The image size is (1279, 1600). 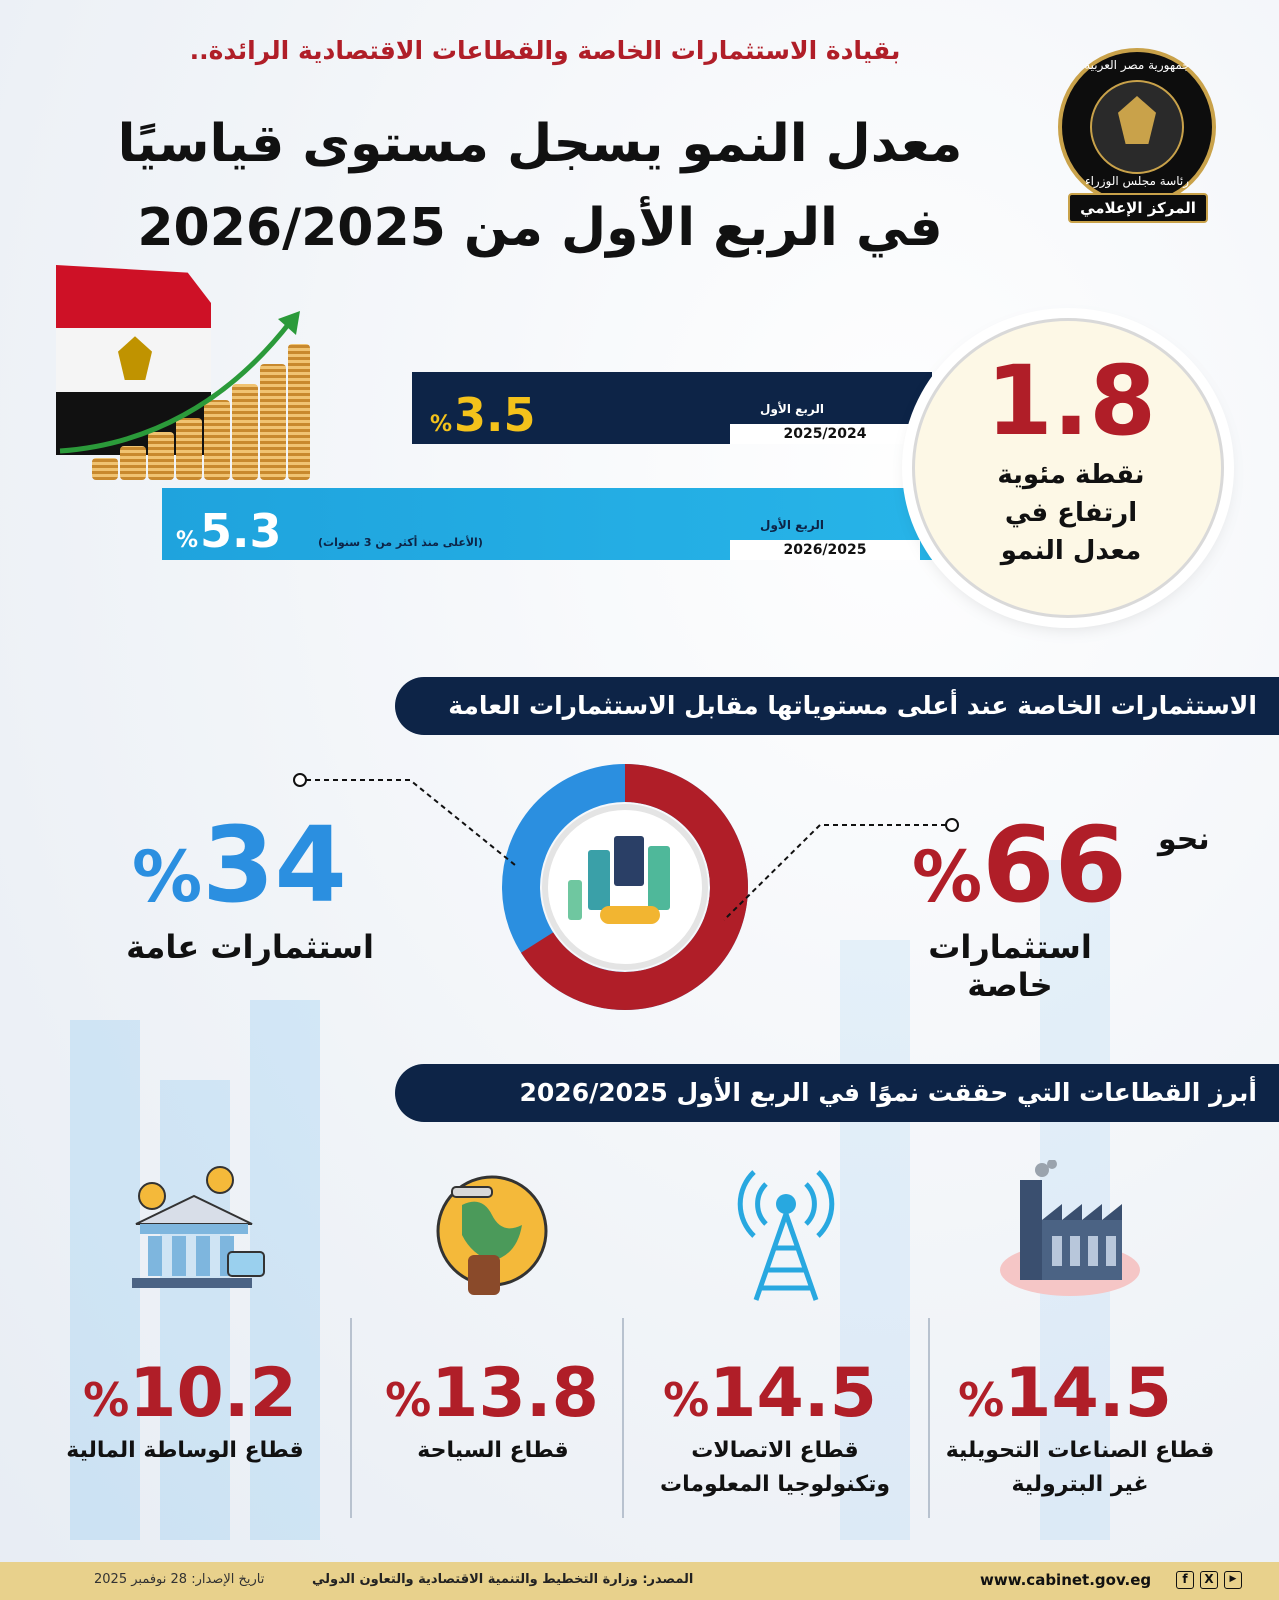 I want to click on x-icon: X, so click(x=1209, y=1580).